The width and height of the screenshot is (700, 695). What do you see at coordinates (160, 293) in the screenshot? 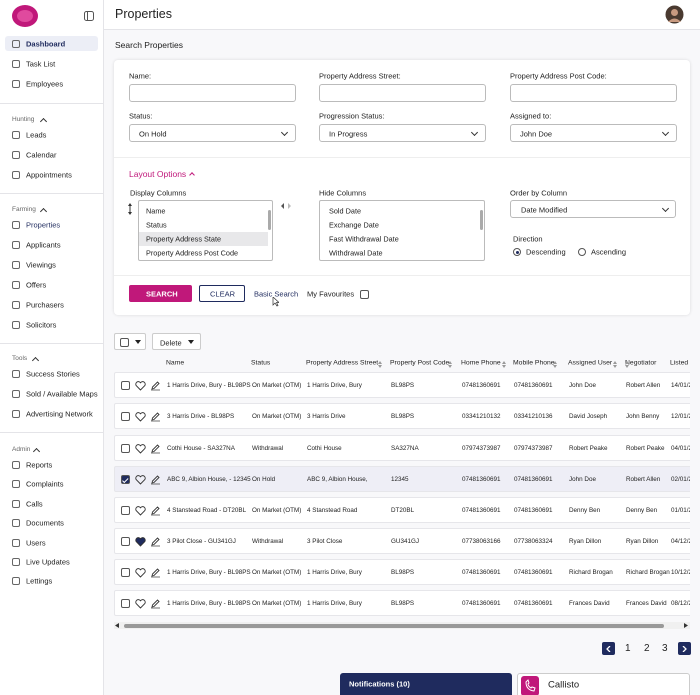
I see `search-button: SEARCH` at bounding box center [160, 293].